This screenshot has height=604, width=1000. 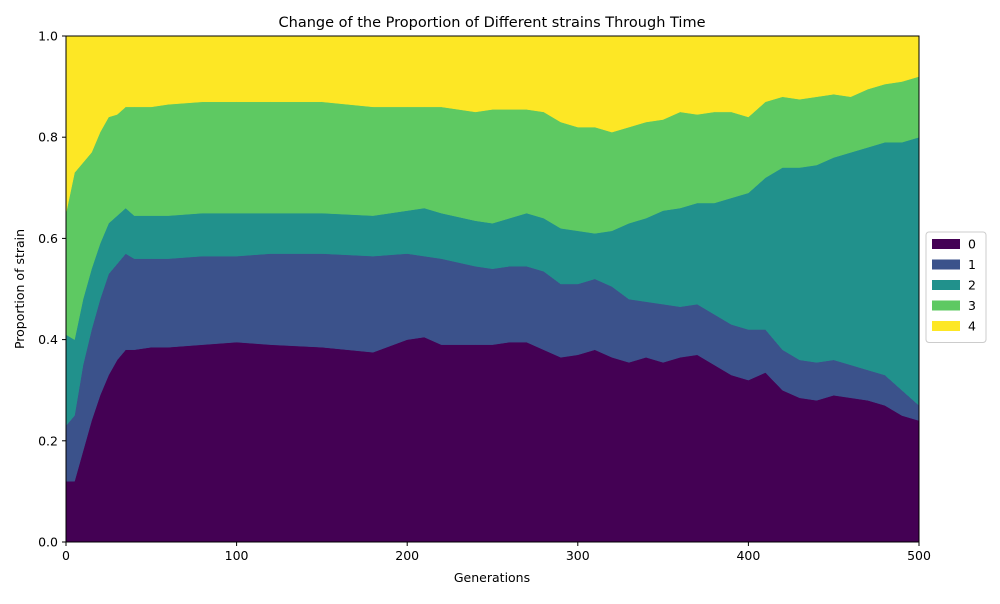 What do you see at coordinates (972, 264) in the screenshot?
I see `legend-label-1: 1` at bounding box center [972, 264].